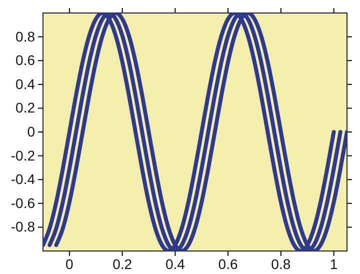 This screenshot has height=274, width=360. What do you see at coordinates (334, 264) in the screenshot?
I see `x-tick-label: 1` at bounding box center [334, 264].